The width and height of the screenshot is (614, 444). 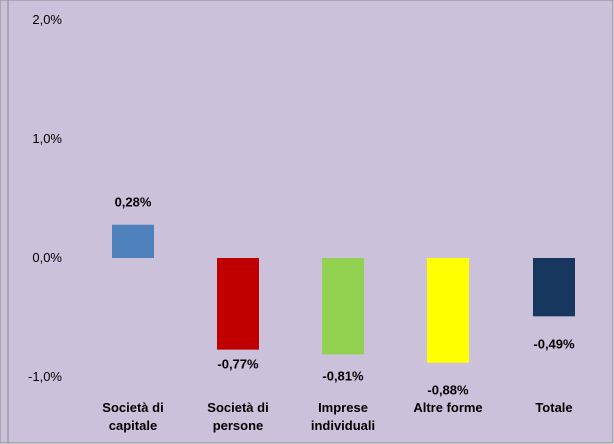 What do you see at coordinates (238, 425) in the screenshot?
I see `x-tick-label-line: persone` at bounding box center [238, 425].